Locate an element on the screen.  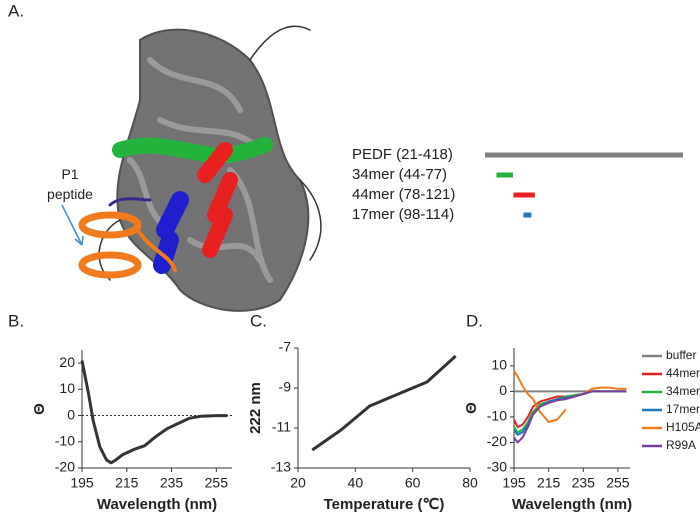
y-tick-label: -30 is located at coordinates (497, 467).